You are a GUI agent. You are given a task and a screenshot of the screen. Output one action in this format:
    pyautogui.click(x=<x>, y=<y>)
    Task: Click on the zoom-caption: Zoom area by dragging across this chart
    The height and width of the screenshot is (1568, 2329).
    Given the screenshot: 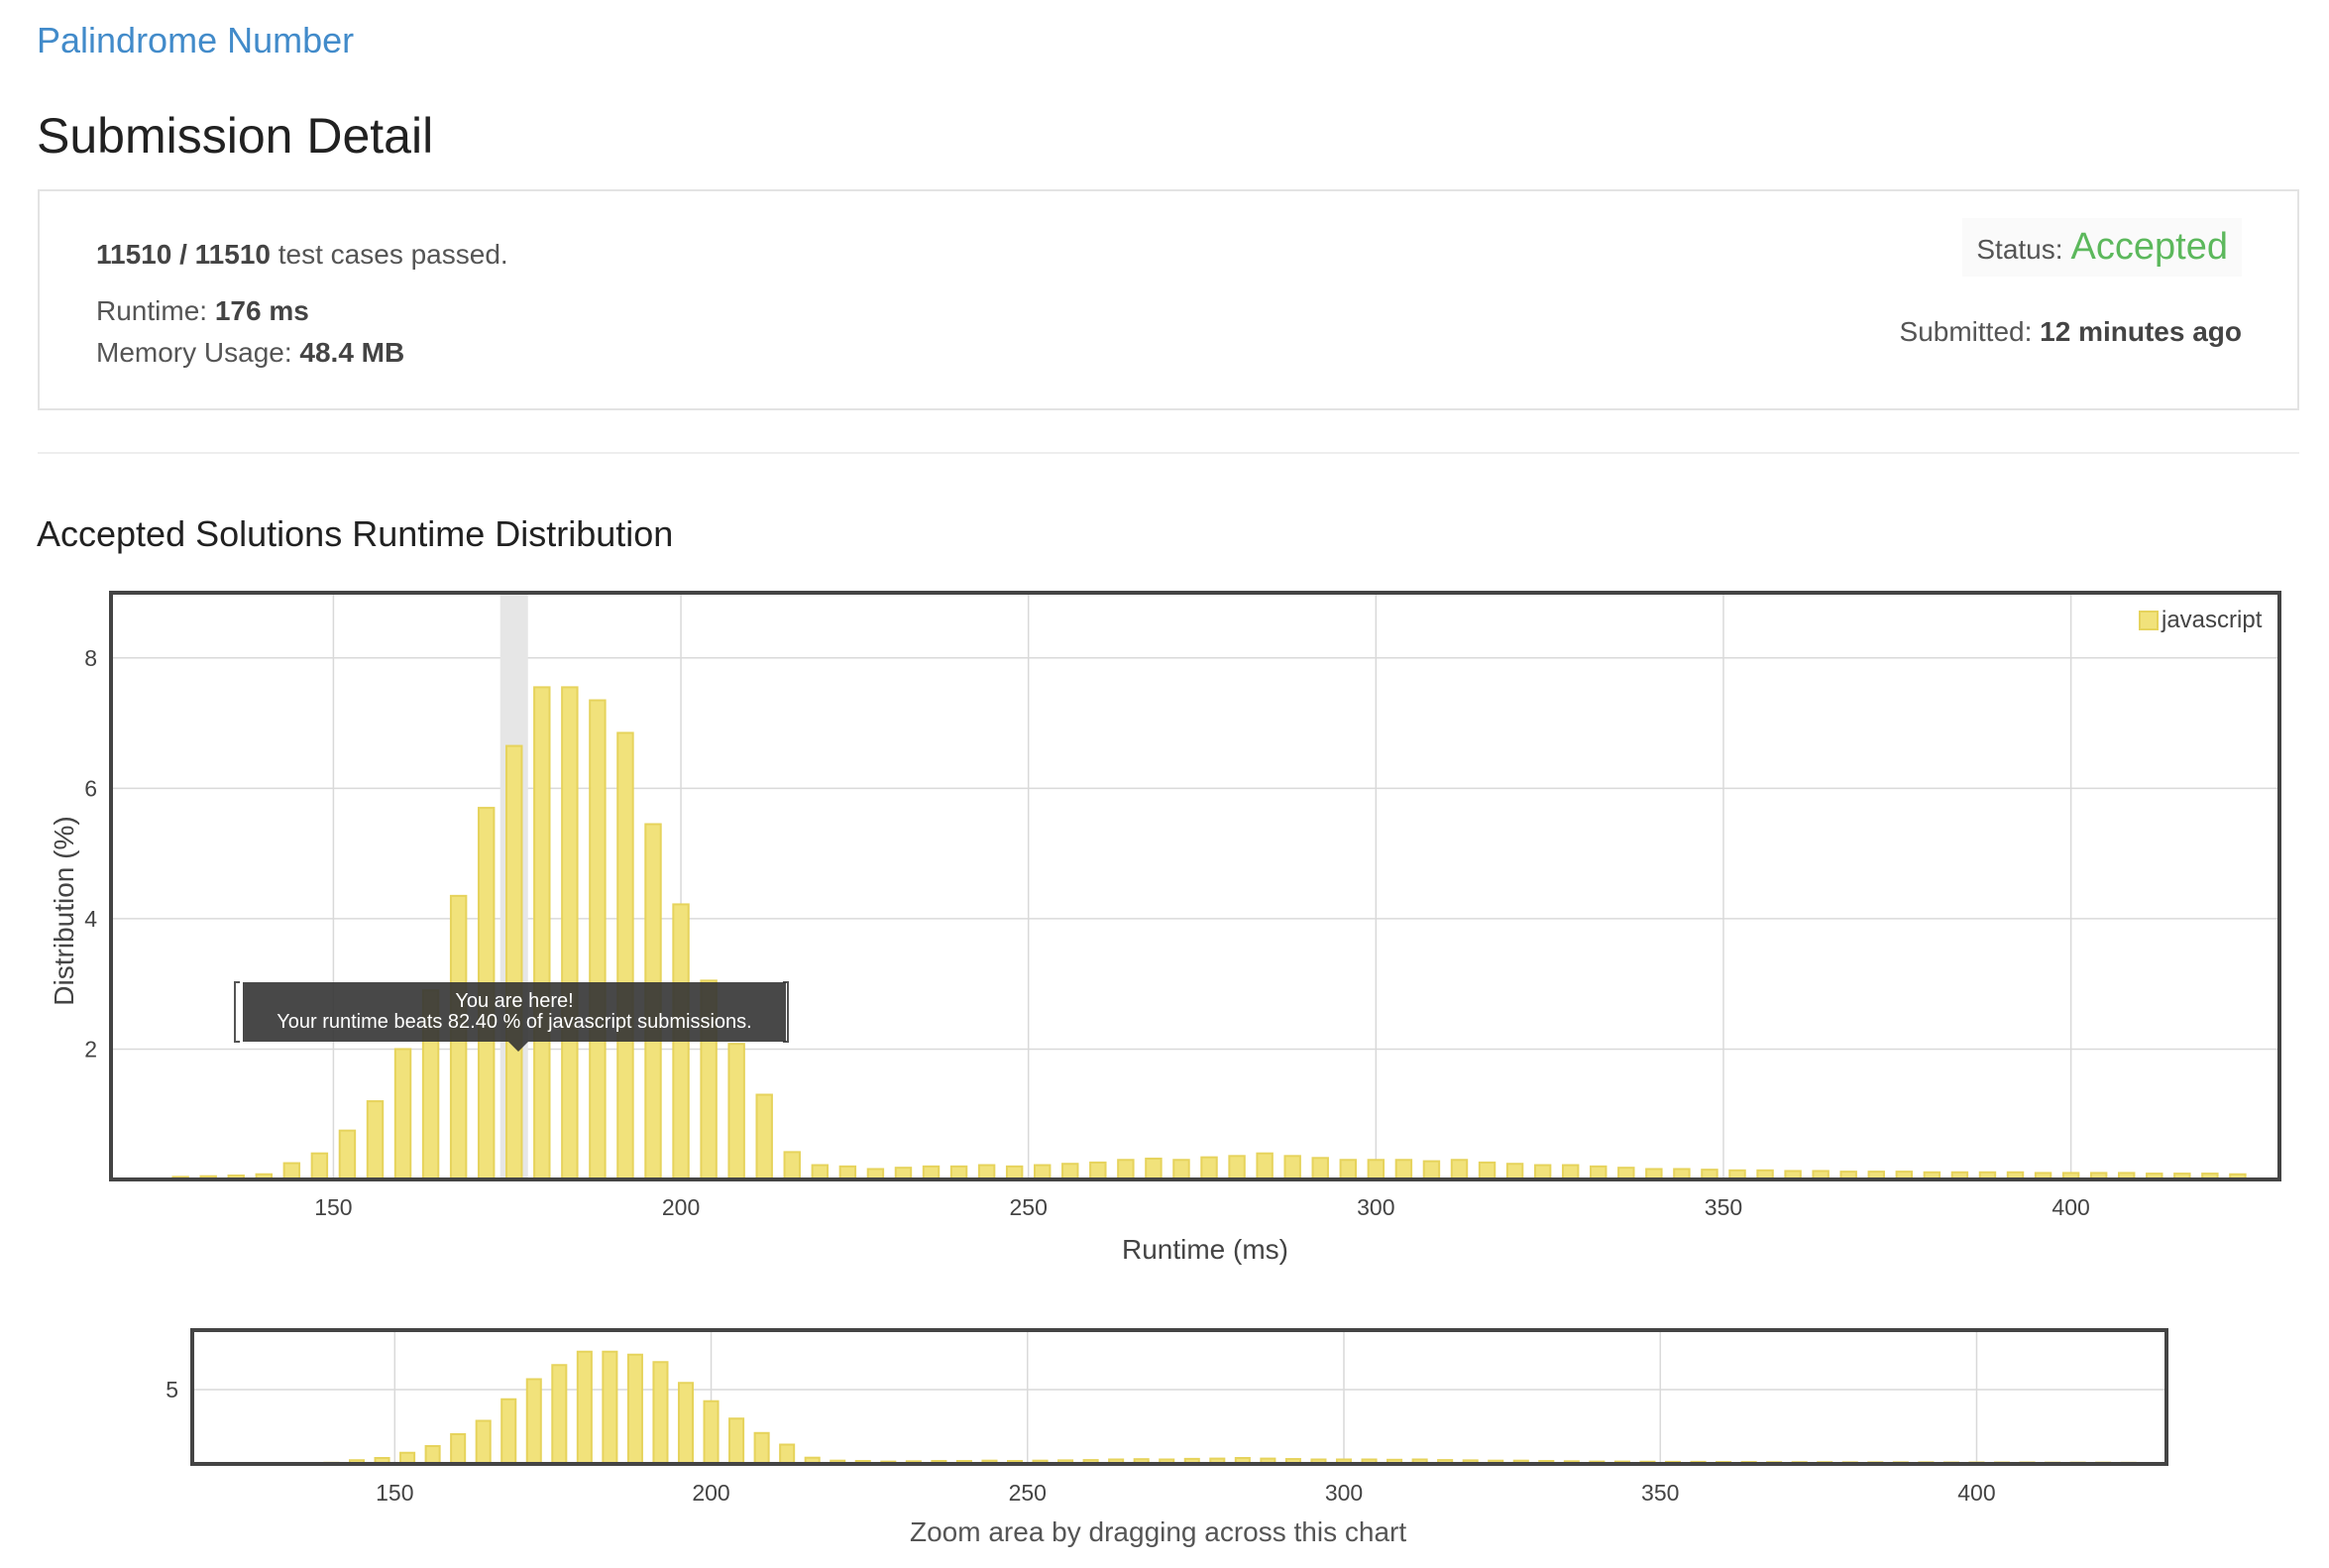 What is the action you would take?
    pyautogui.click(x=1158, y=1531)
    